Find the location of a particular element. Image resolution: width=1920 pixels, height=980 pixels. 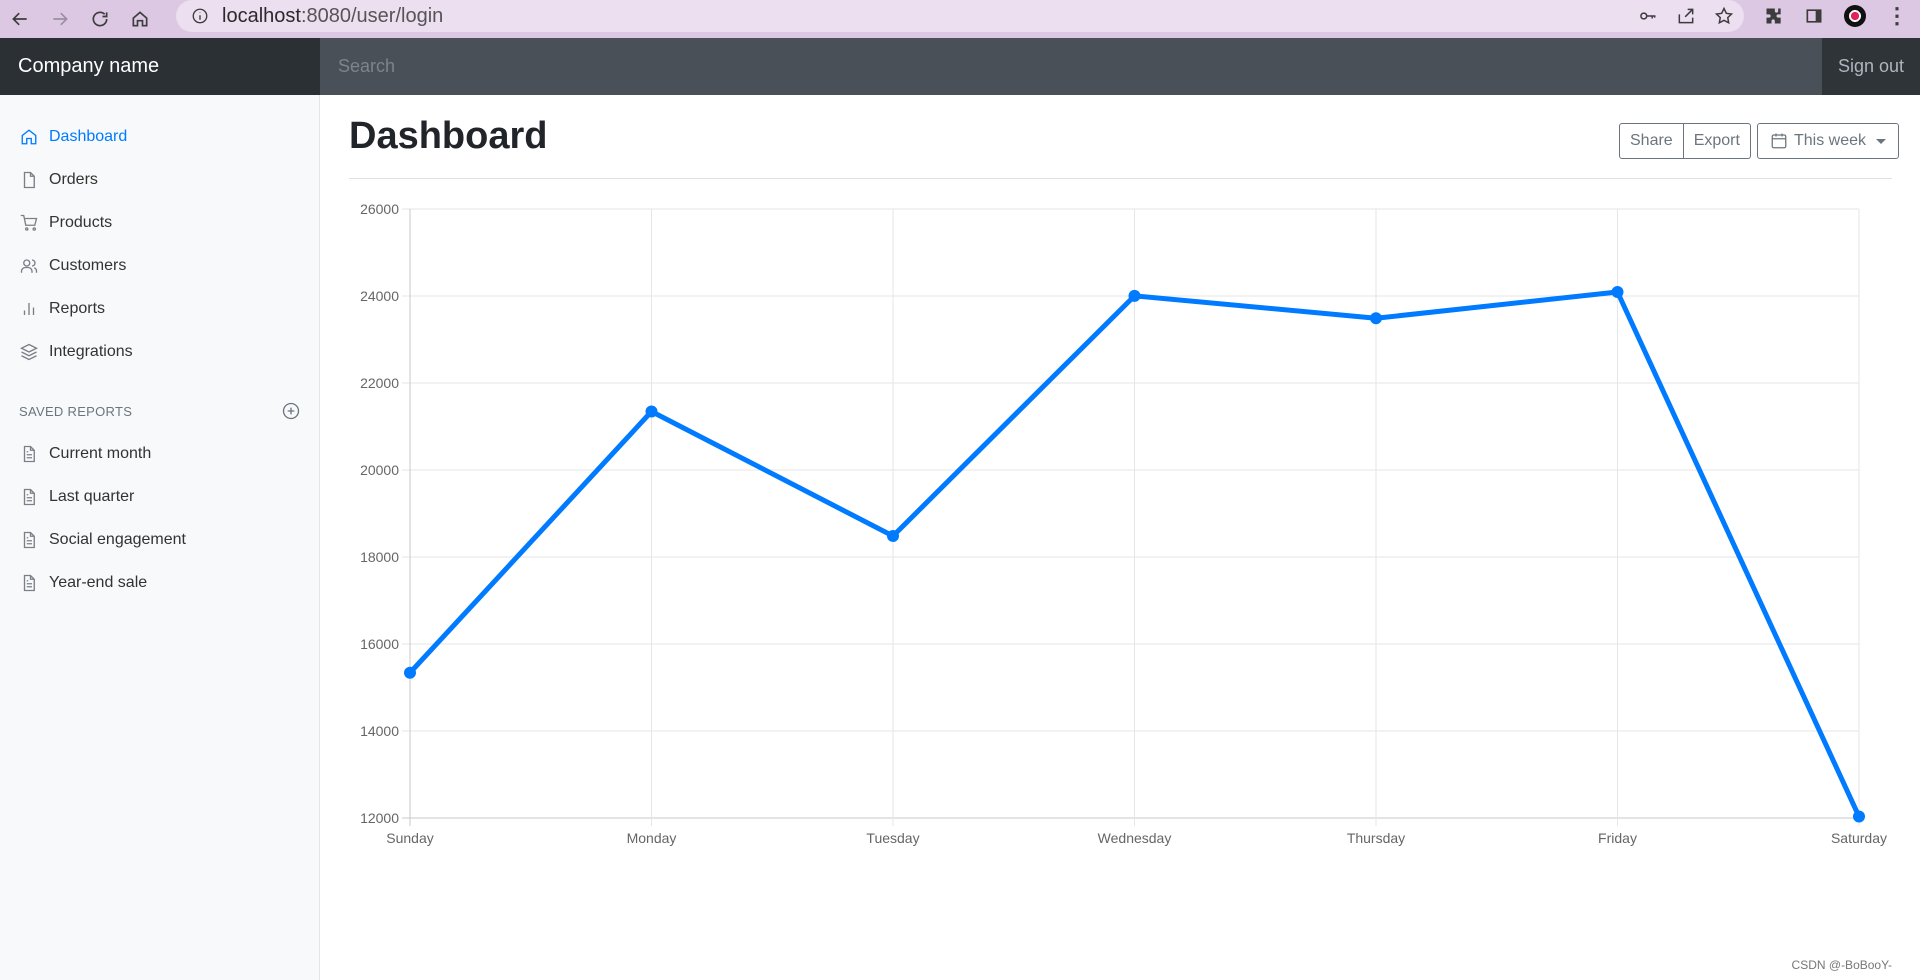

saved-reports-title: SAVED REPORTS is located at coordinates (76, 411).